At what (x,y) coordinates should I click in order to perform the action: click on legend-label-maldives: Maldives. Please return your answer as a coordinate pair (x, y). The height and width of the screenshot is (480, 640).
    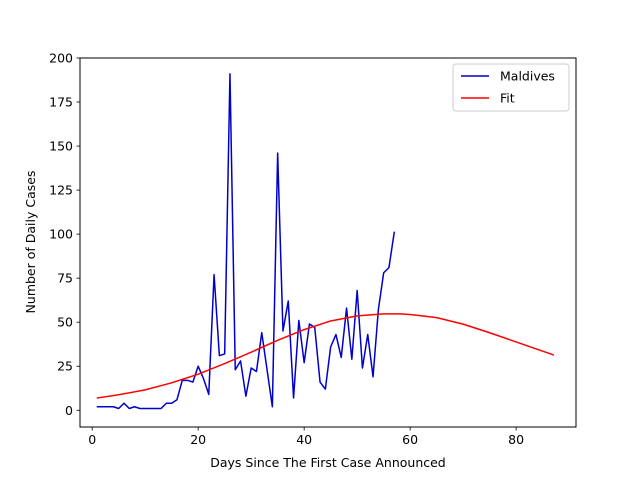
    Looking at the image, I should click on (527, 76).